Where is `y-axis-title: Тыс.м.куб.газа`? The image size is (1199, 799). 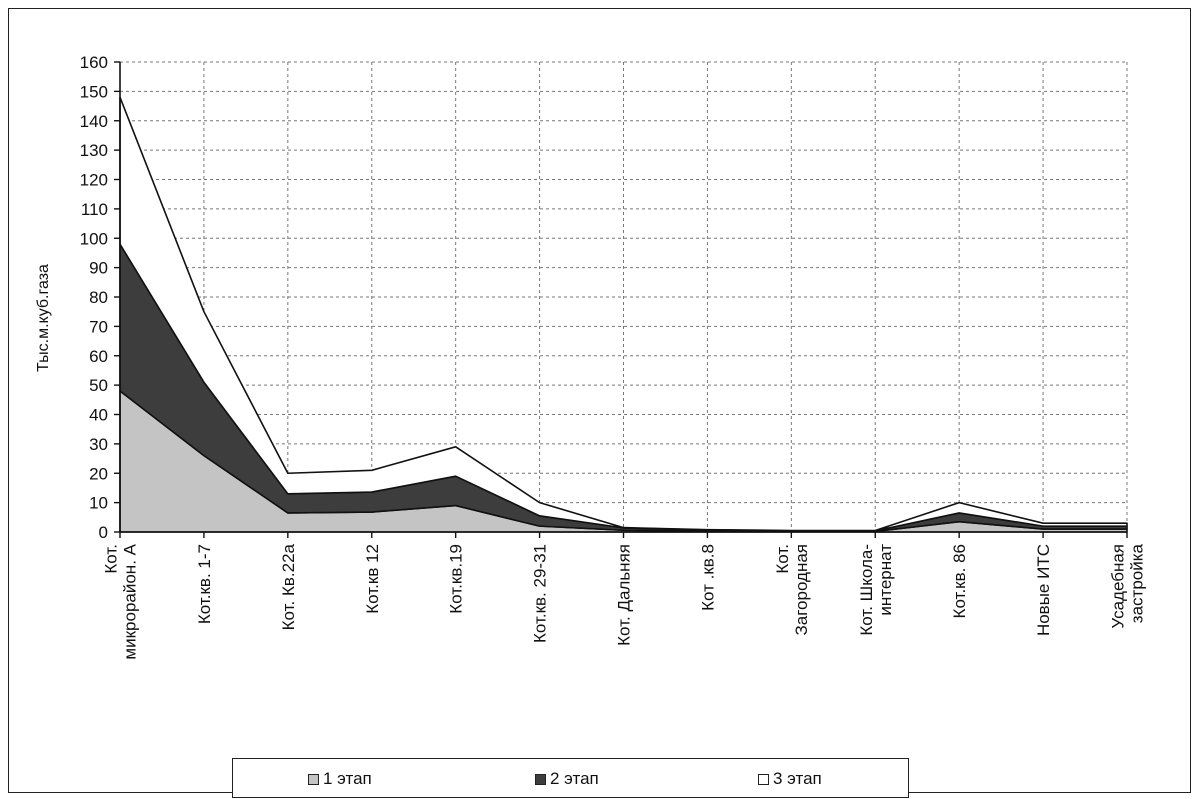
y-axis-title: Тыс.м.куб.газа is located at coordinates (43, 318).